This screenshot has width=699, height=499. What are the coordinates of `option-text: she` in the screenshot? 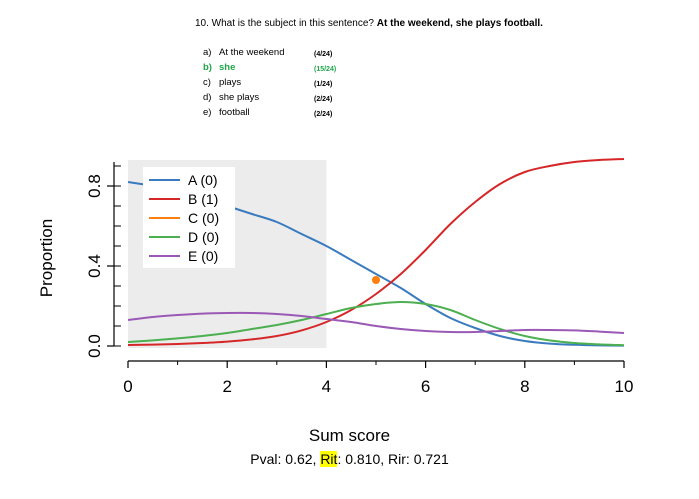 It's located at (227, 67).